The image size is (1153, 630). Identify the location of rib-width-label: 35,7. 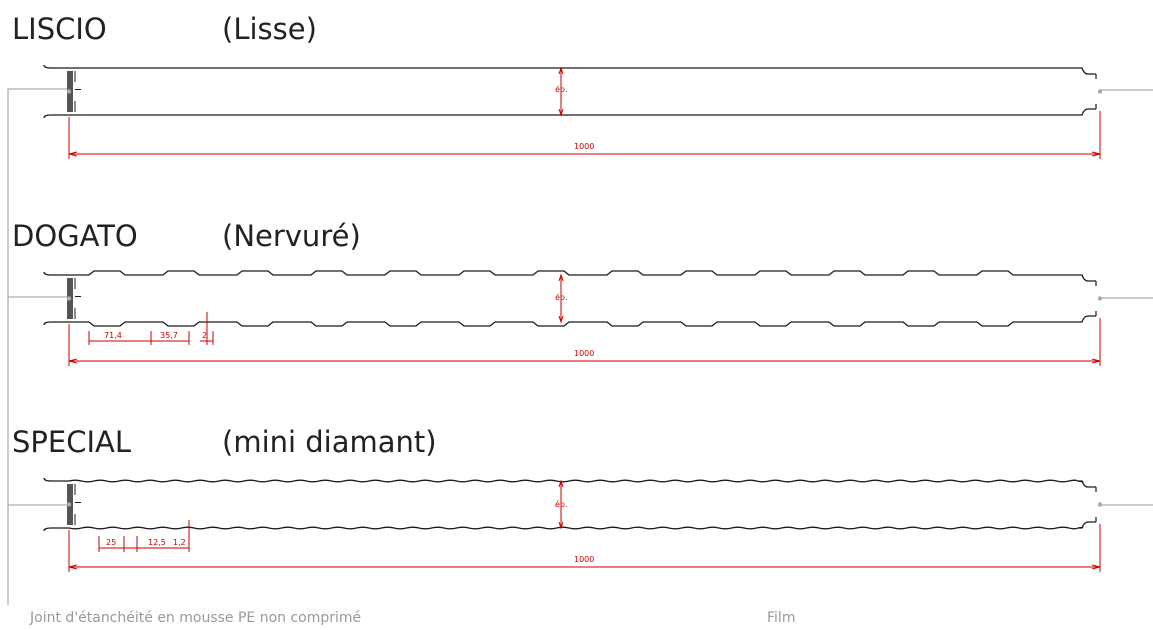
(169, 335).